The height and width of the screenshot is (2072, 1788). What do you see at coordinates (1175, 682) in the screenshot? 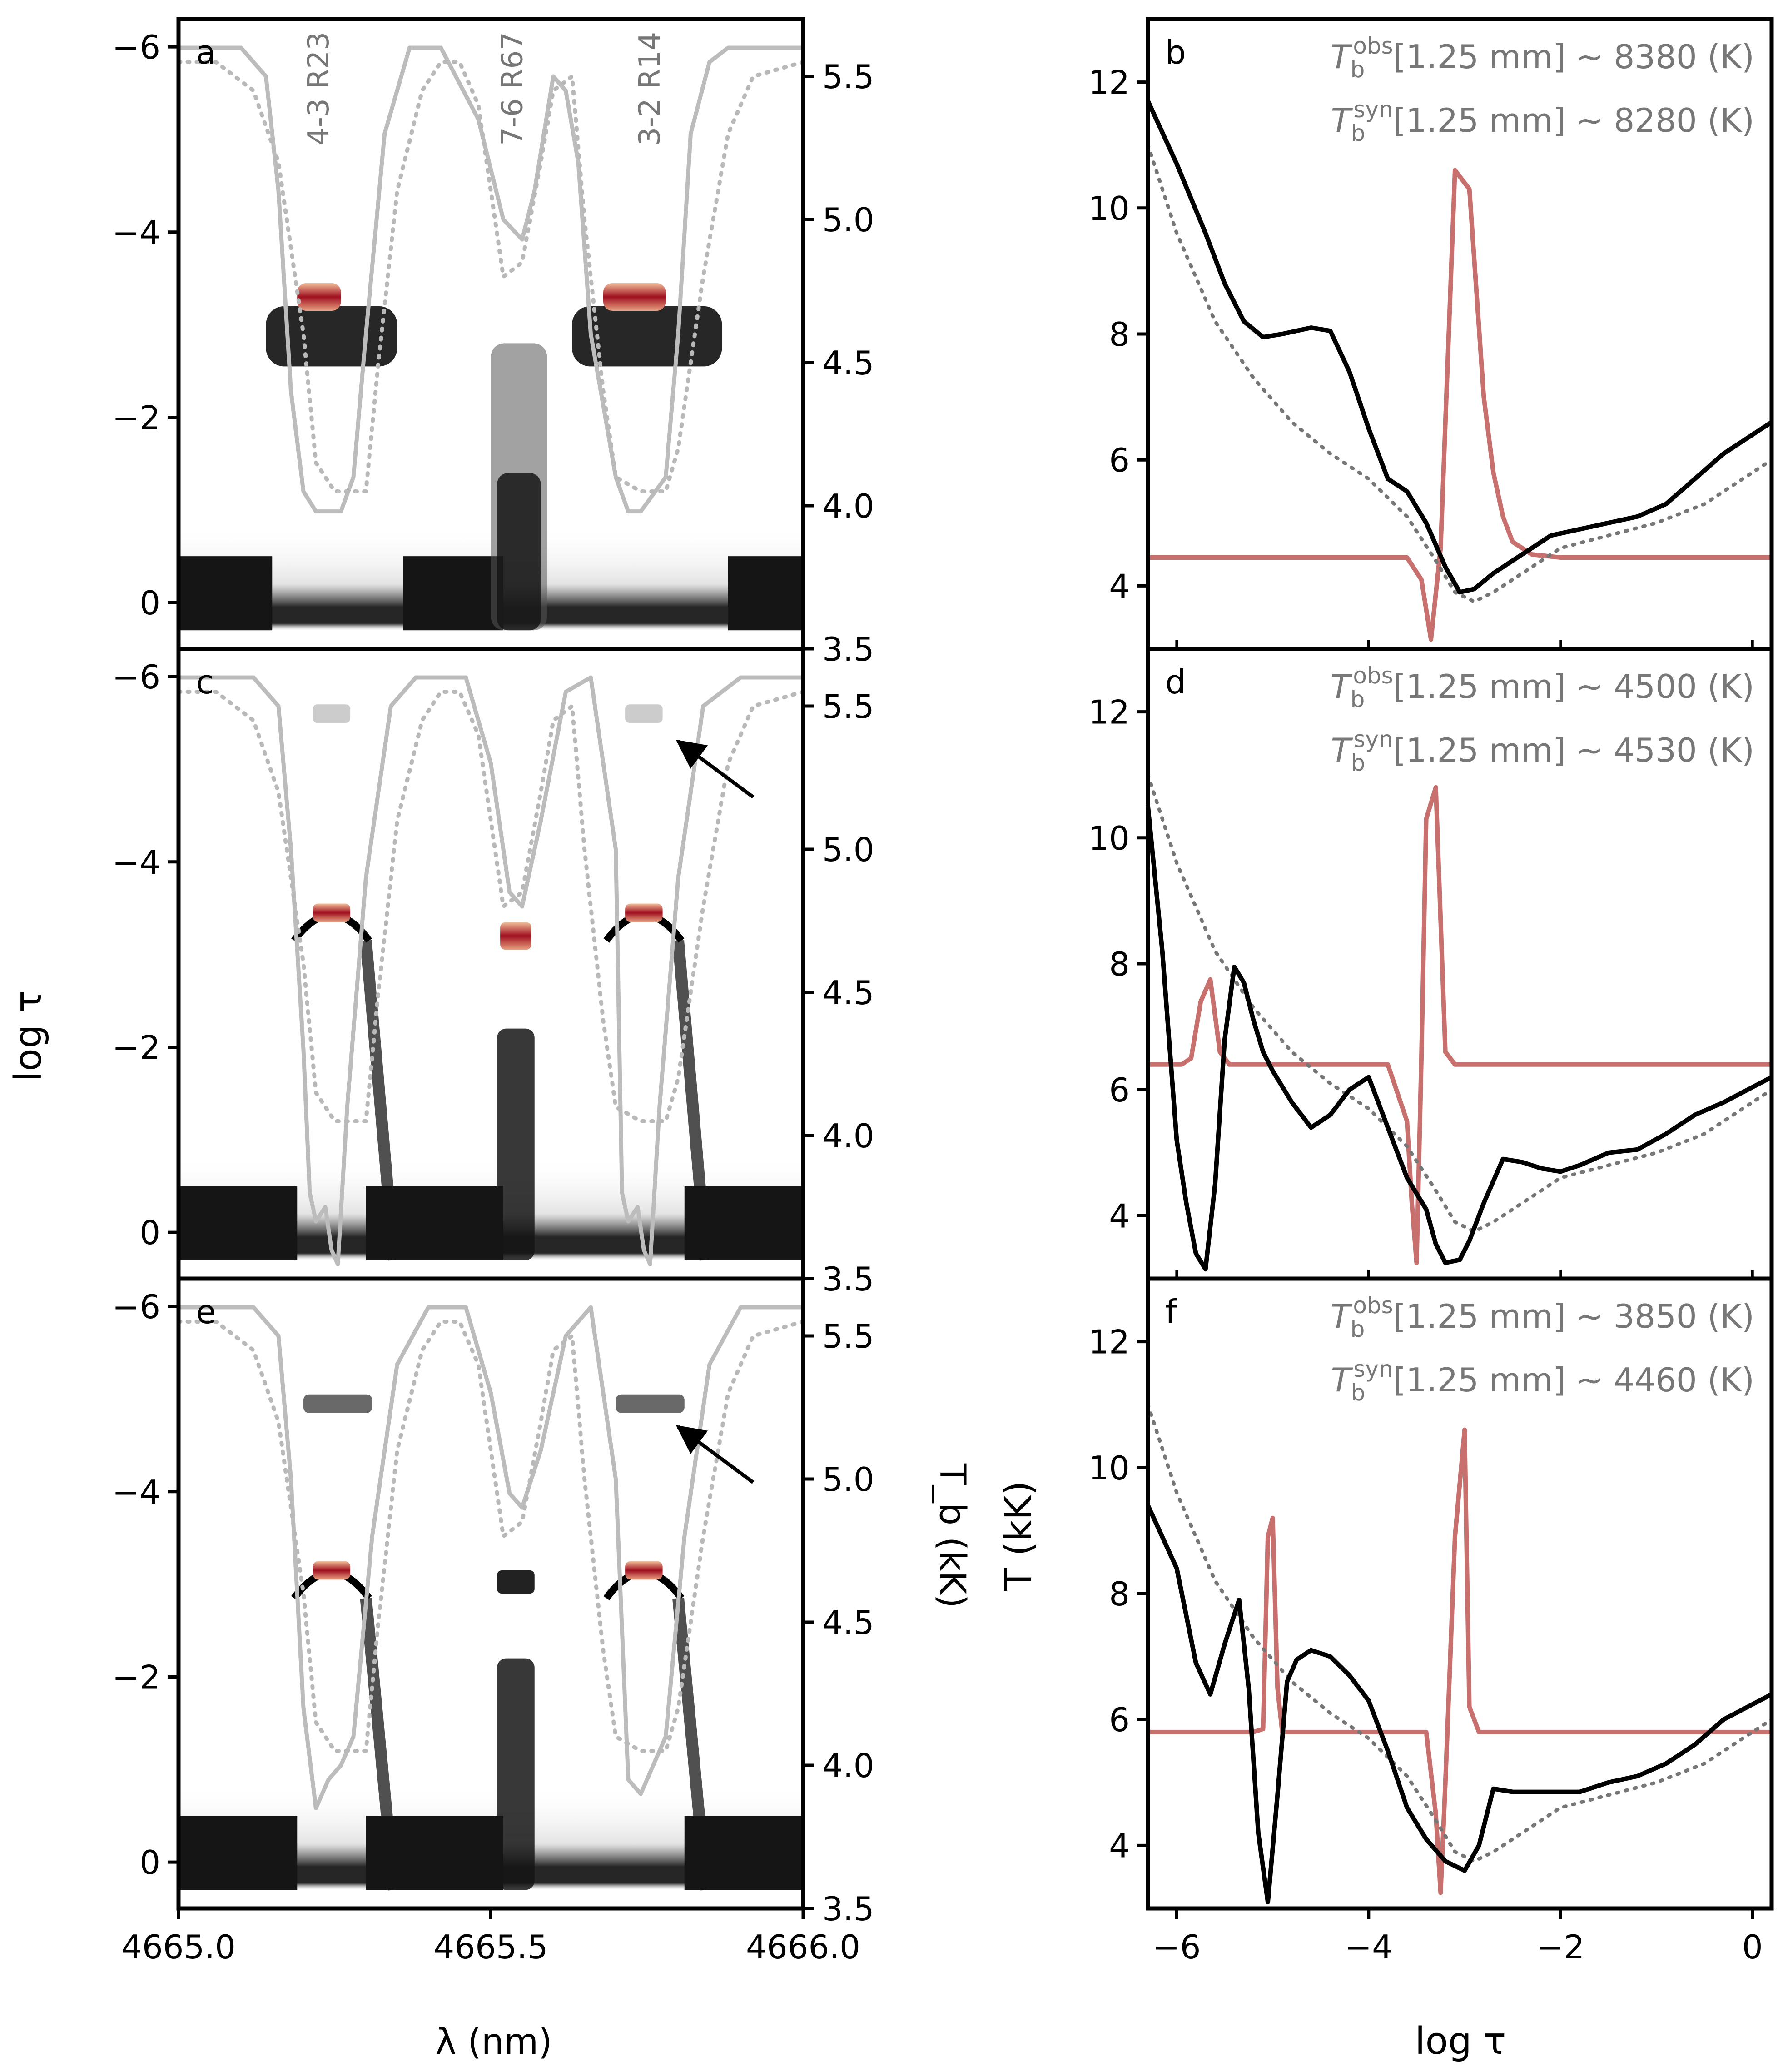
I see `panel-letter: d` at bounding box center [1175, 682].